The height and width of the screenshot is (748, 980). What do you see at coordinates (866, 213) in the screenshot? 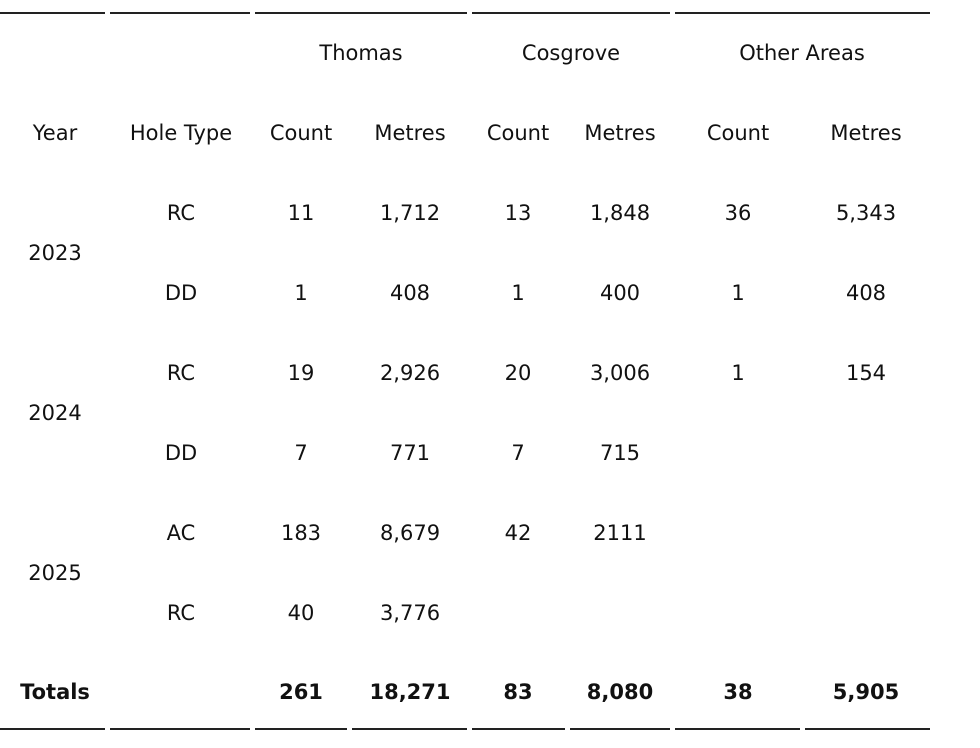
I see `value-cell: 5,343` at bounding box center [866, 213].